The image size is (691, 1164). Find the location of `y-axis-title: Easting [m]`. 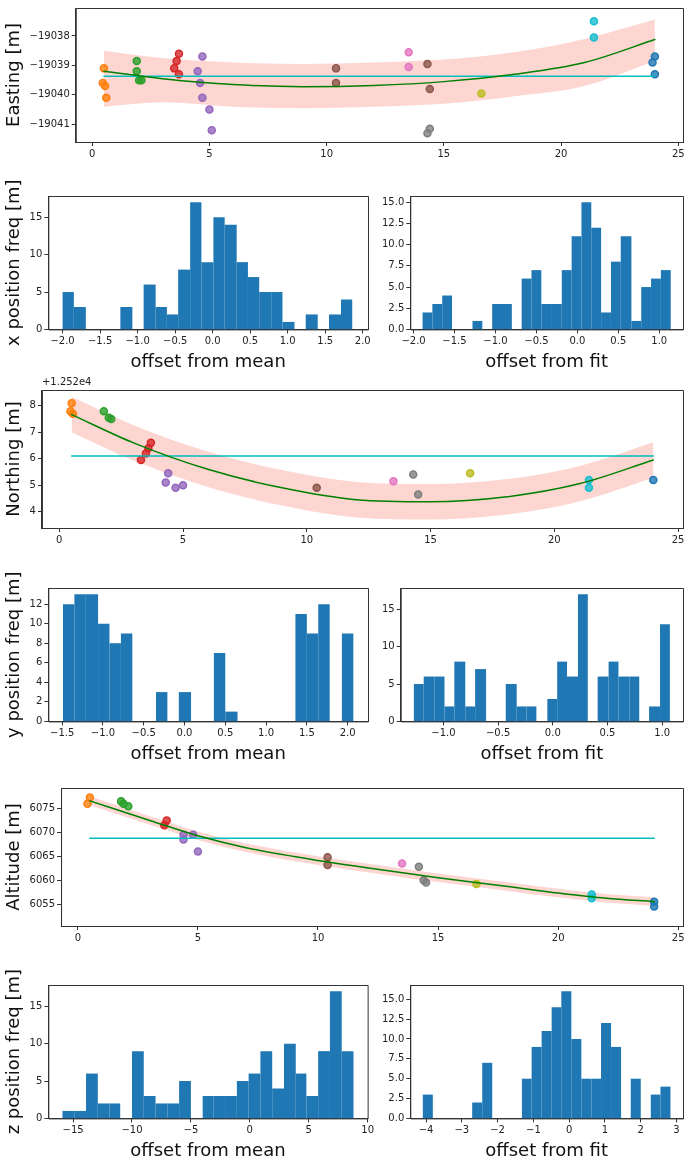

y-axis-title: Easting [m] is located at coordinates (13, 75).